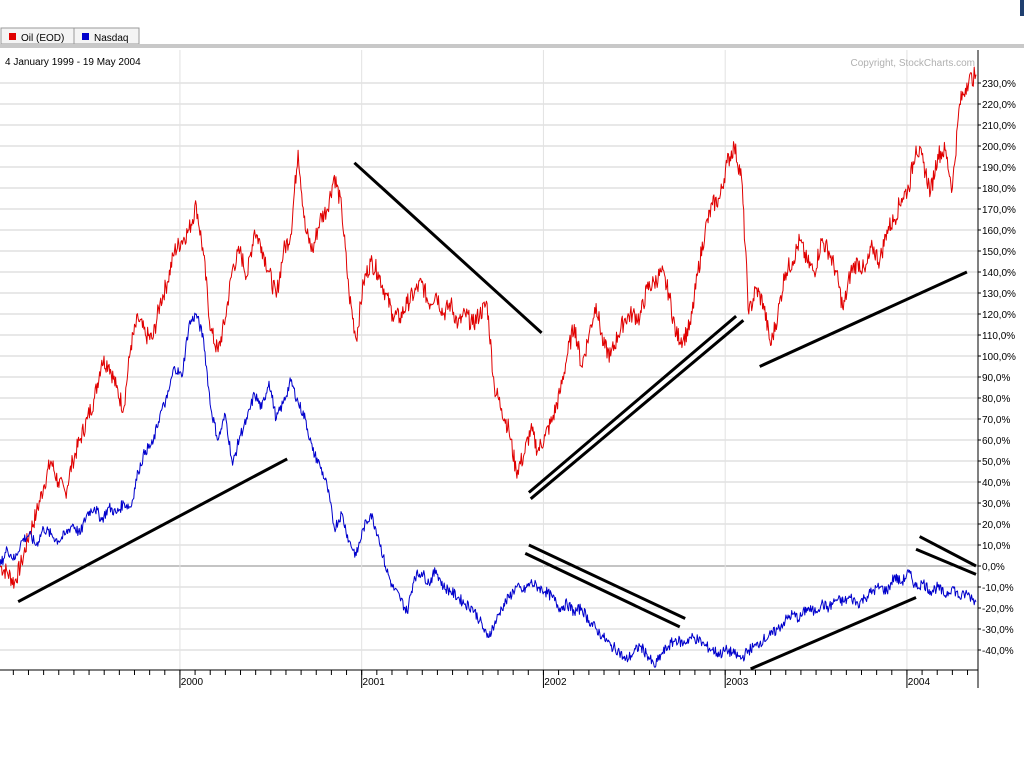 The height and width of the screenshot is (768, 1024). Describe the element at coordinates (192, 682) in the screenshot. I see `x-tick-label: 2000` at that location.